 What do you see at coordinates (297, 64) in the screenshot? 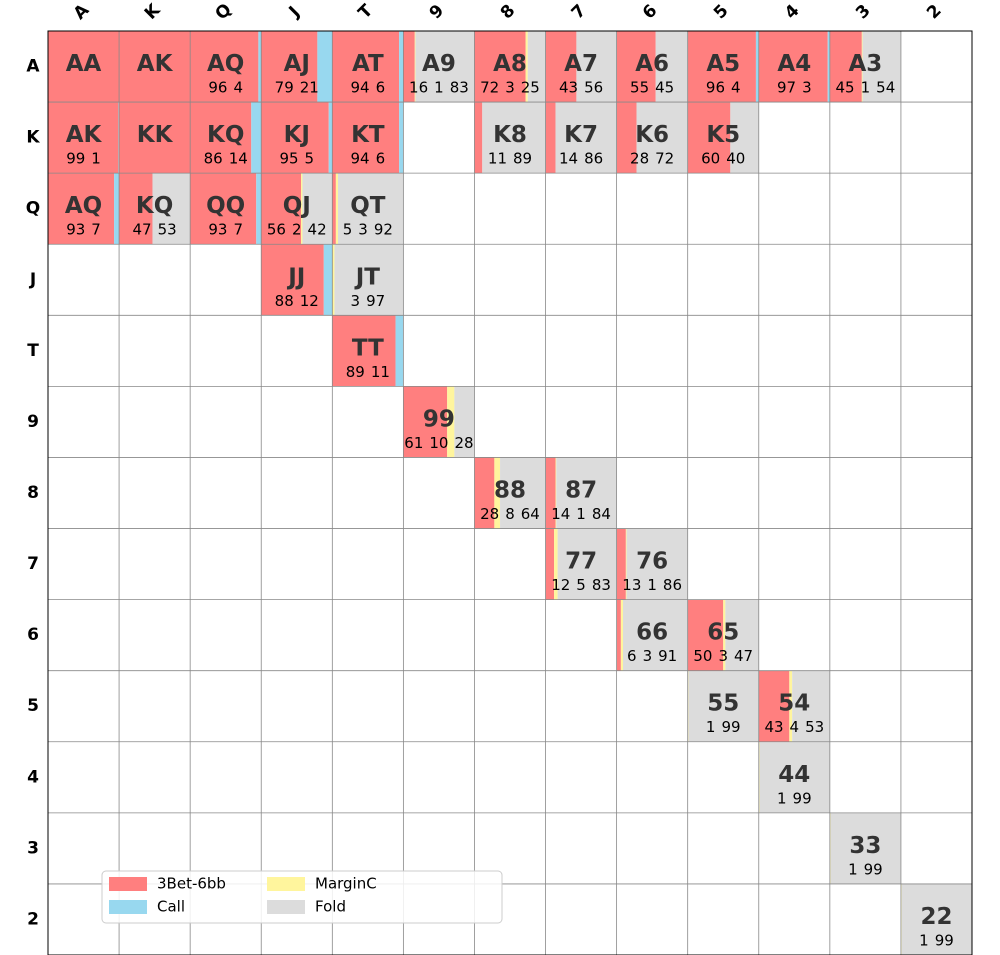
I see `hand-label: AJ` at bounding box center [297, 64].